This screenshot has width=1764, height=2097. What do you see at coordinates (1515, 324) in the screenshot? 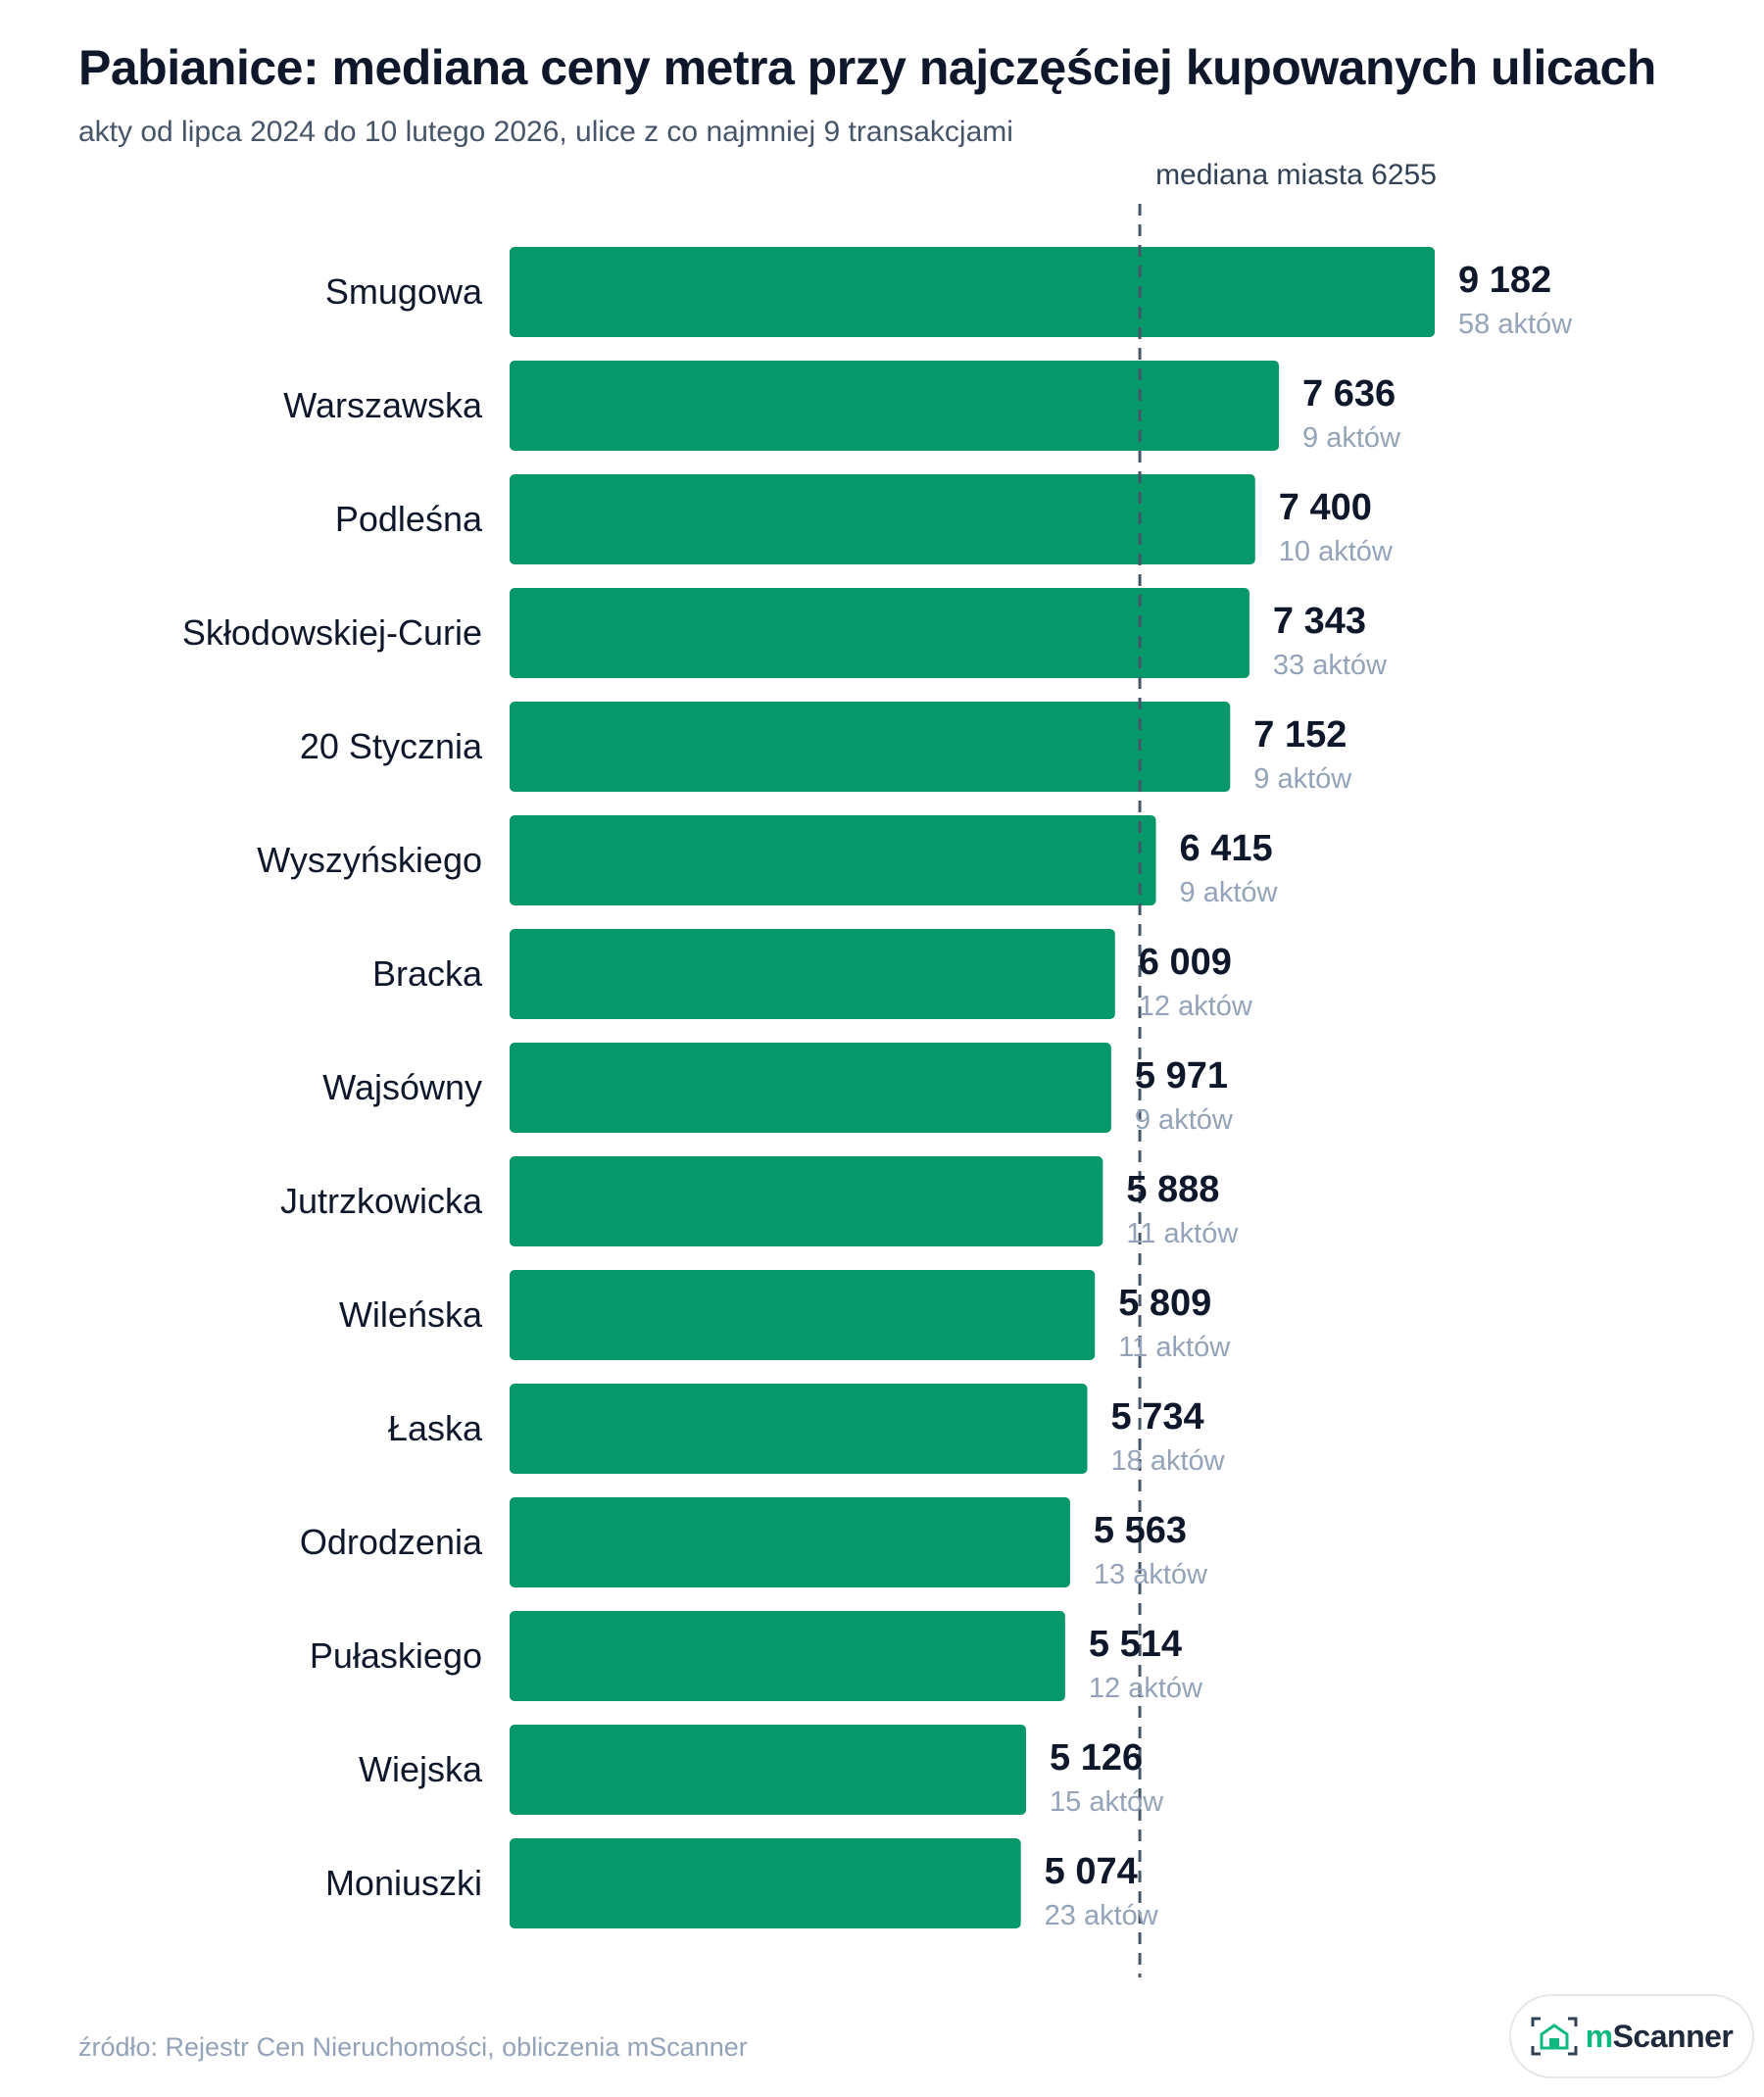
I see `count-label-1: 58 aktów` at bounding box center [1515, 324].